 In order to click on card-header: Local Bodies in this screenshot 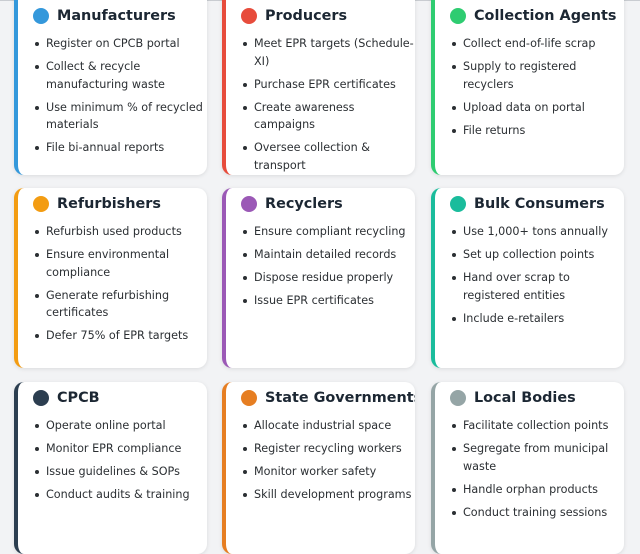, I will do `click(513, 398)`.